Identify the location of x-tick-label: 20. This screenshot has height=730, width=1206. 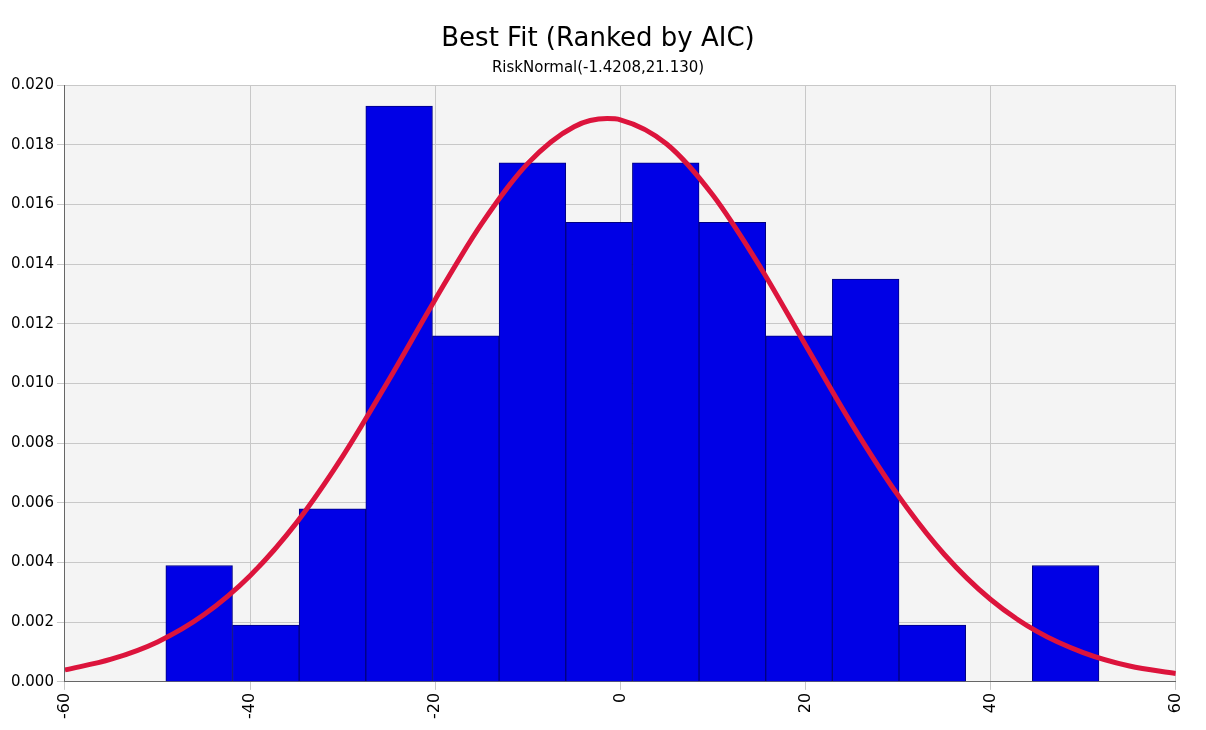
(804, 703).